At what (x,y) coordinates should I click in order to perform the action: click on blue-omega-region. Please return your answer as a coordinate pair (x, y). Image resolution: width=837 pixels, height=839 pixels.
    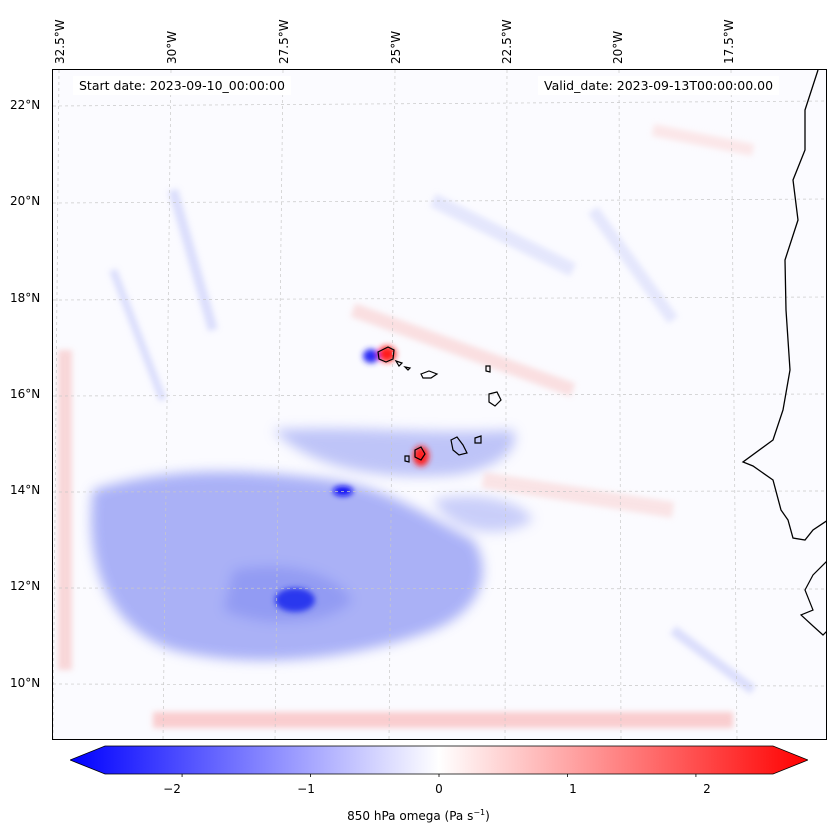
    Looking at the image, I should click on (312, 544).